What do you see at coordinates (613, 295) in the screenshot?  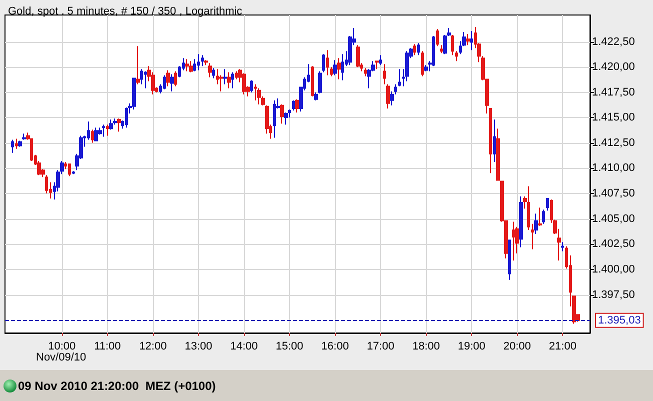 I see `y-tick-label: 1.397,50` at bounding box center [613, 295].